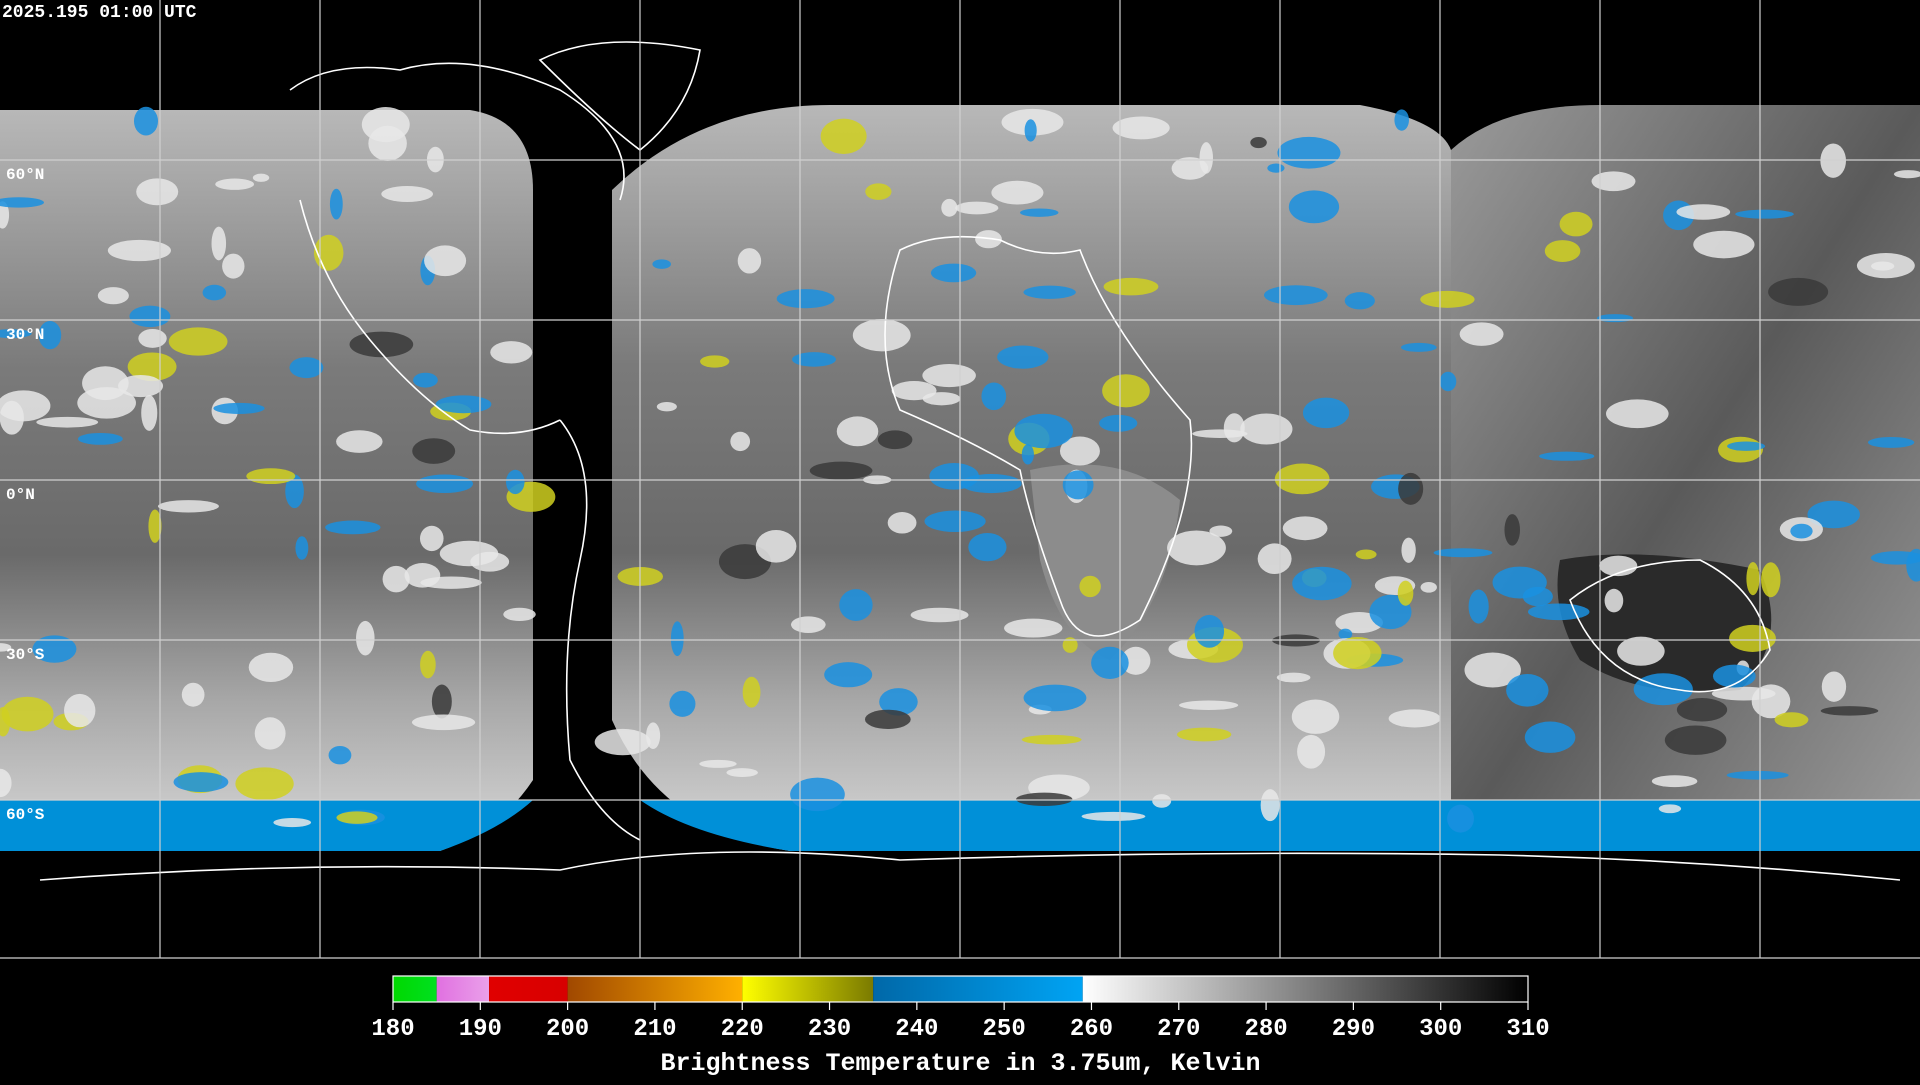 Image resolution: width=1920 pixels, height=1085 pixels. Describe the element at coordinates (1265, 1029) in the screenshot. I see `colorbar-tick-label: 280` at that location.